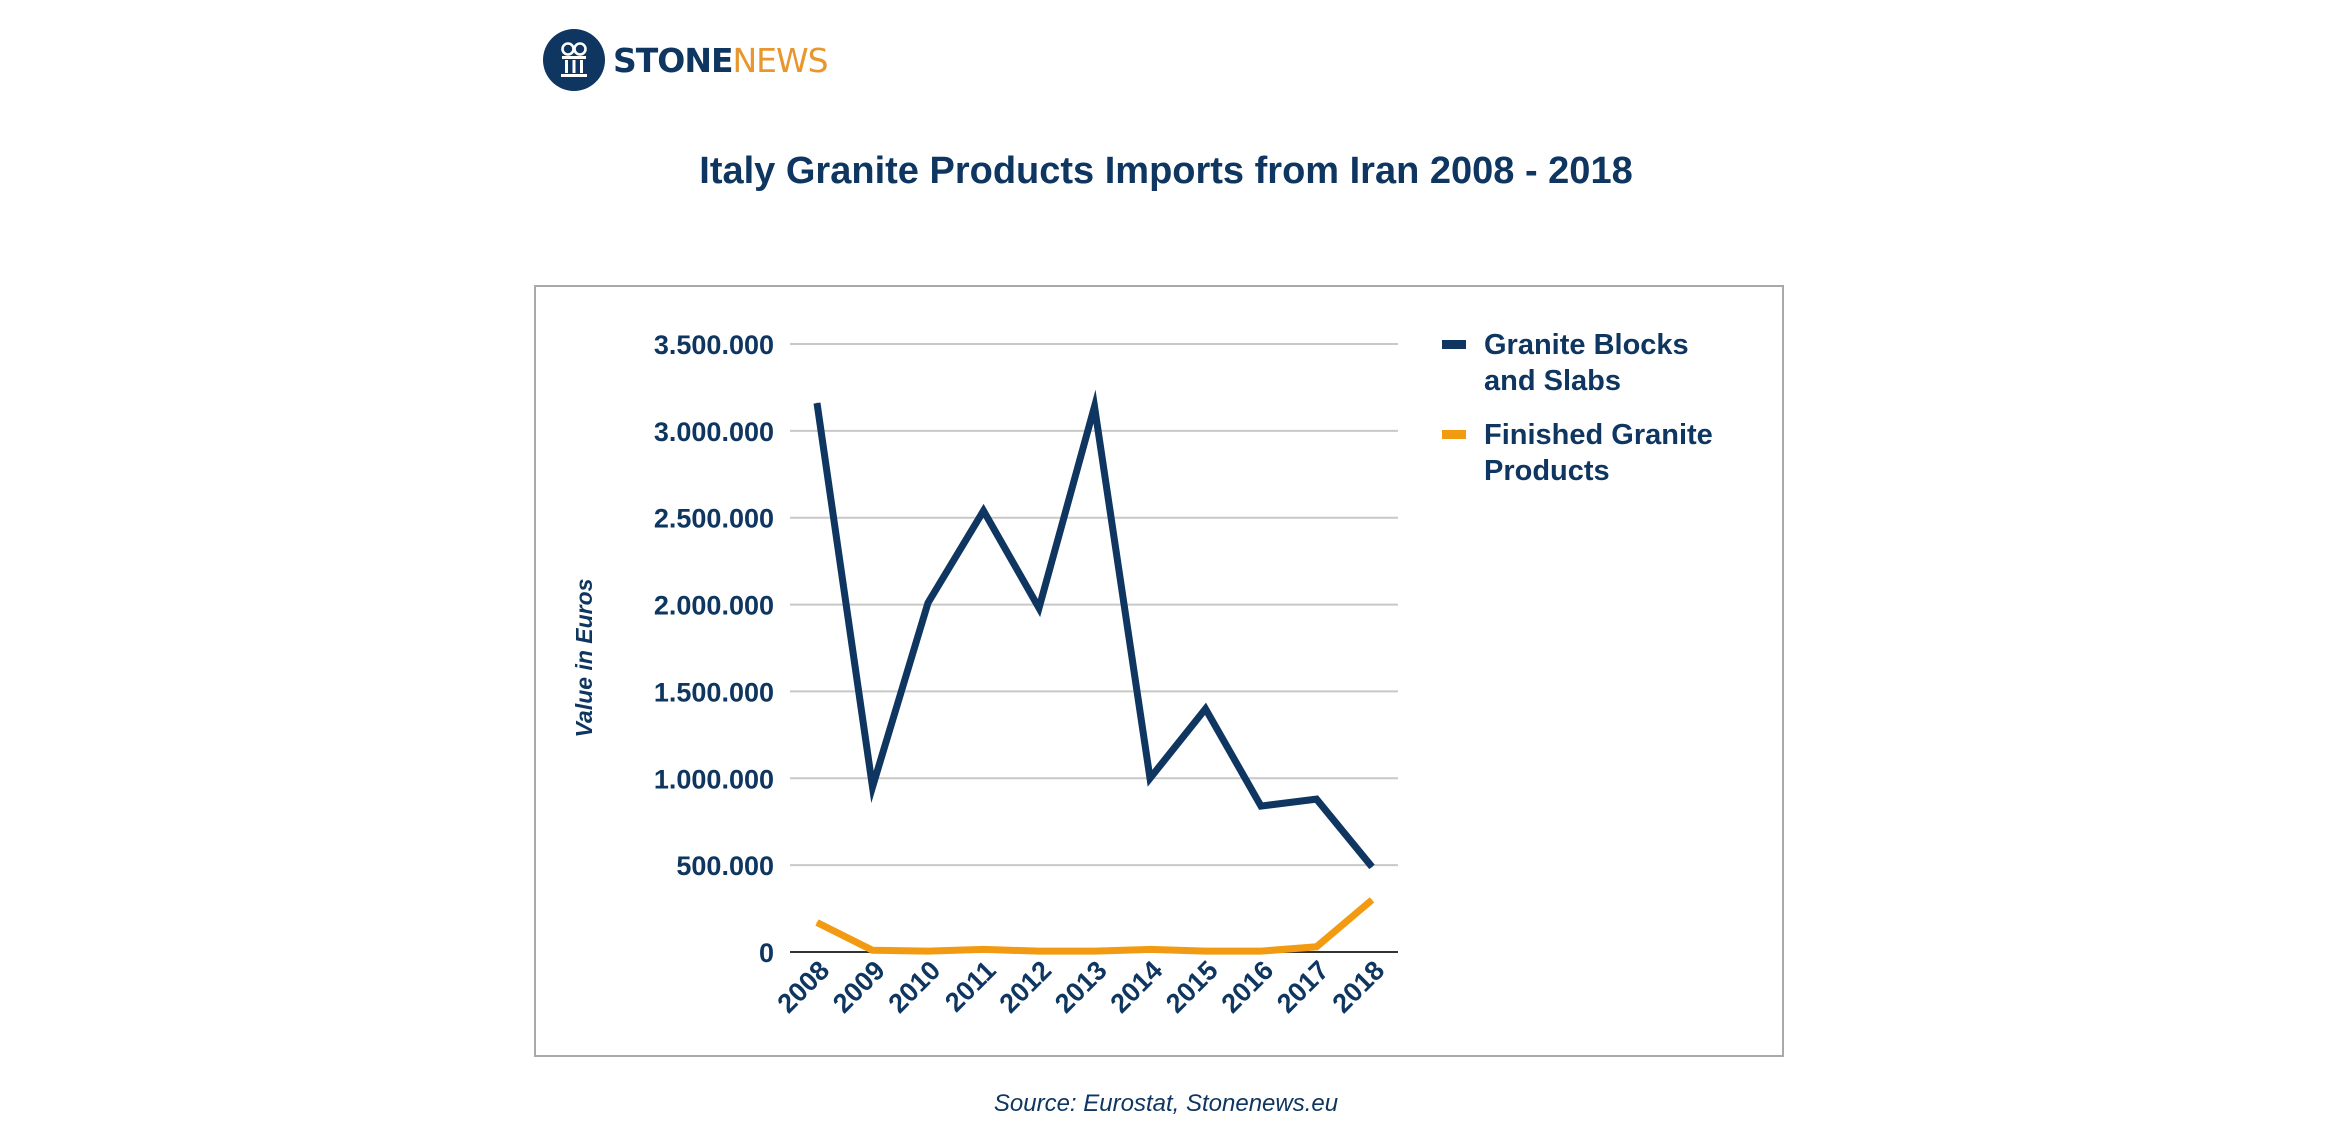 The image size is (2332, 1128). Describe the element at coordinates (1586, 345) in the screenshot. I see `legend-label: Granite Blocks` at that location.